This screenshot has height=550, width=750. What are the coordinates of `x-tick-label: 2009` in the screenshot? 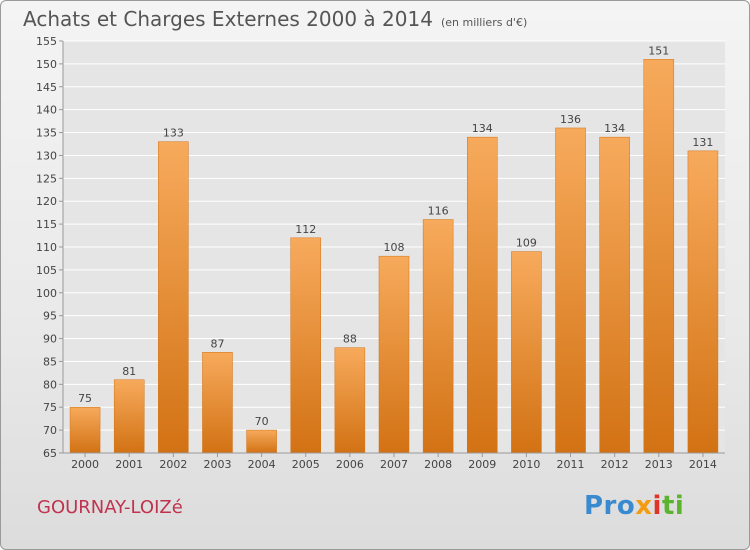 It's located at (482, 464).